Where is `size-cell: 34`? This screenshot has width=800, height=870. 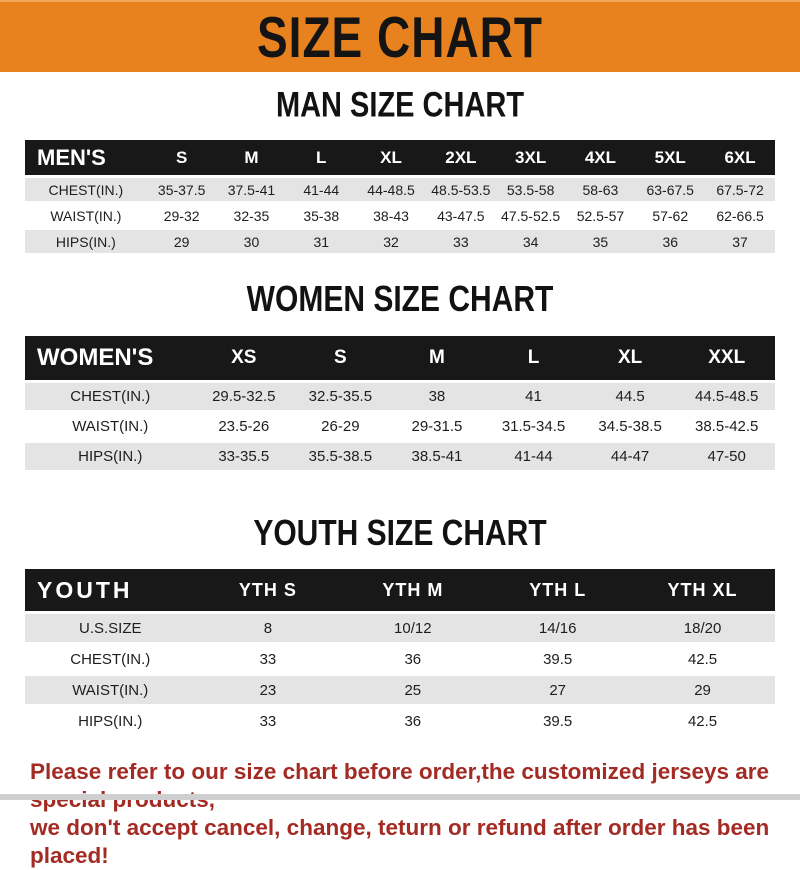 size-cell: 34 is located at coordinates (530, 241).